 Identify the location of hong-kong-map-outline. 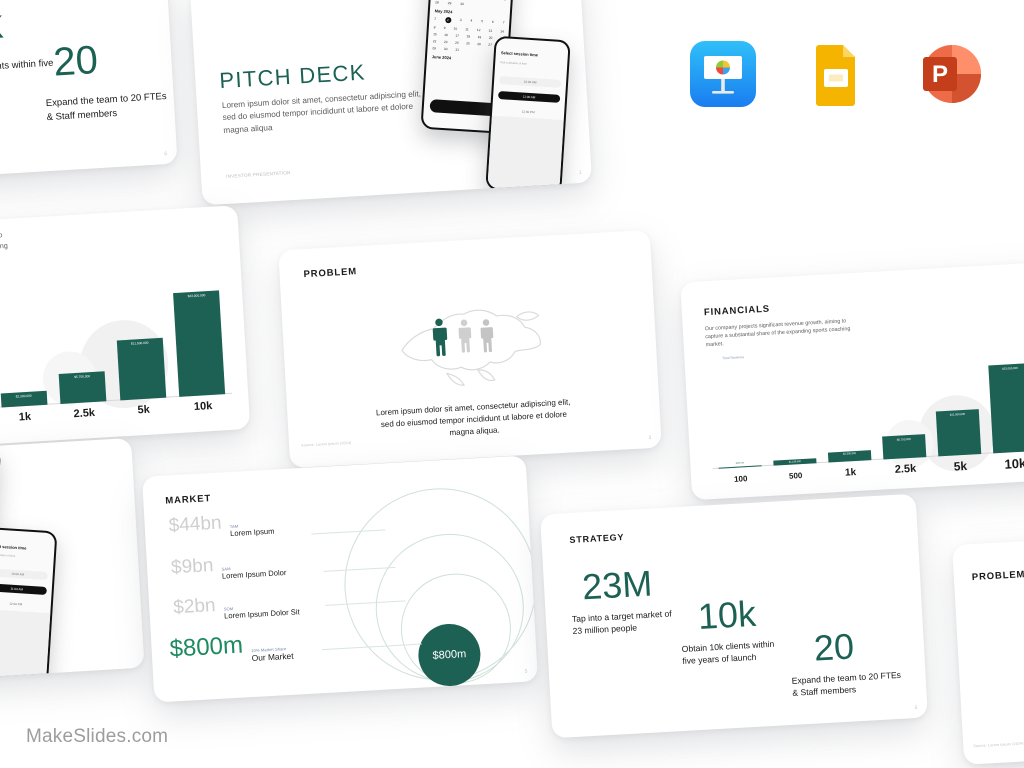
(471, 347).